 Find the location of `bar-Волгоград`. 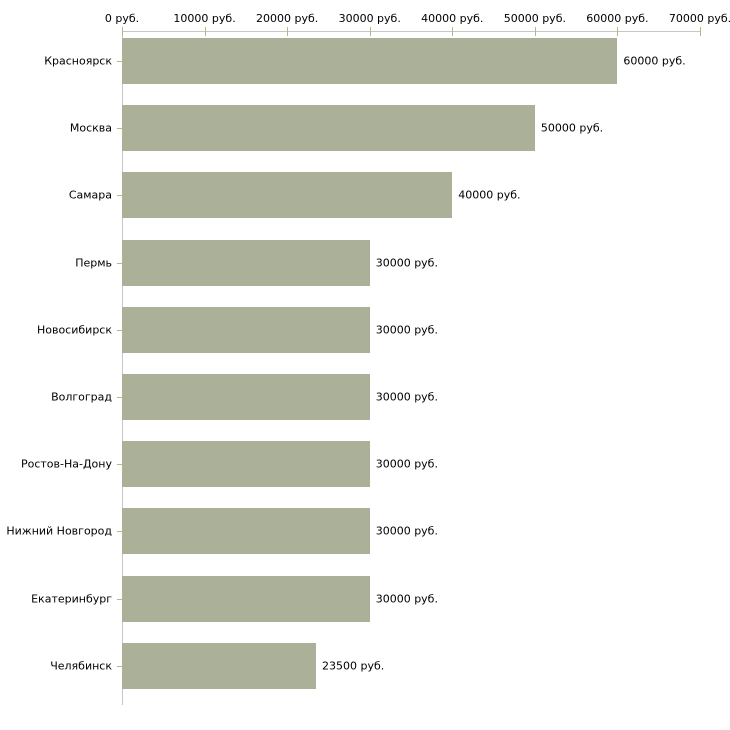

bar-Волгоград is located at coordinates (246, 397).